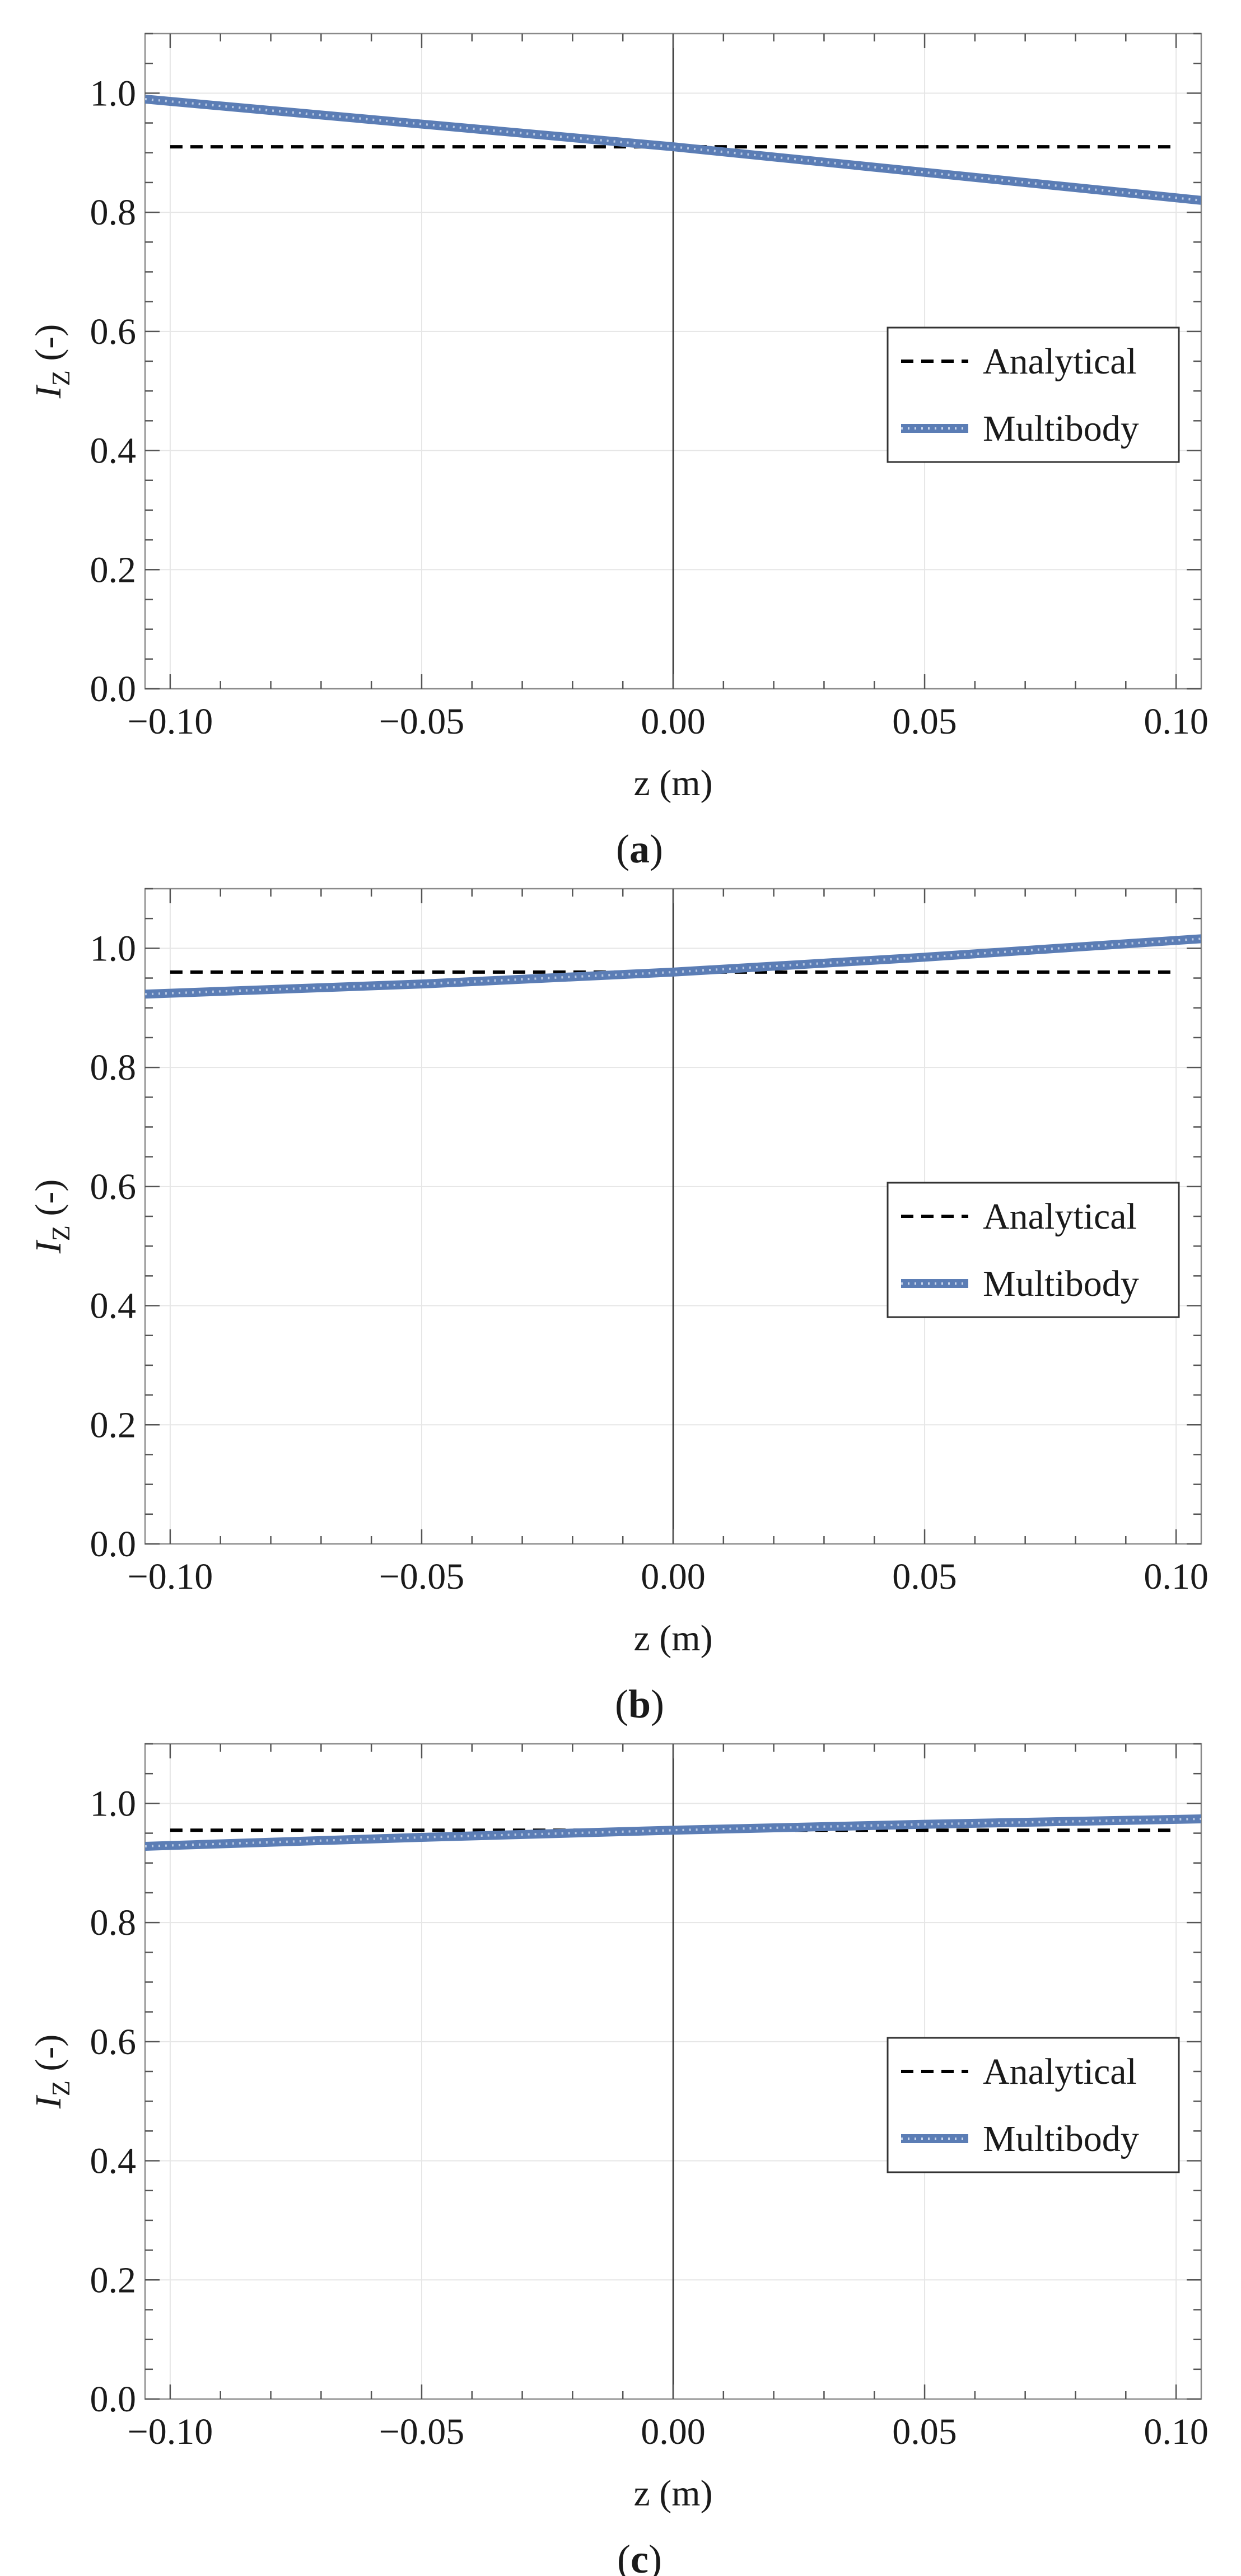  I want to click on subfigure-caption: (b), so click(639, 1704).